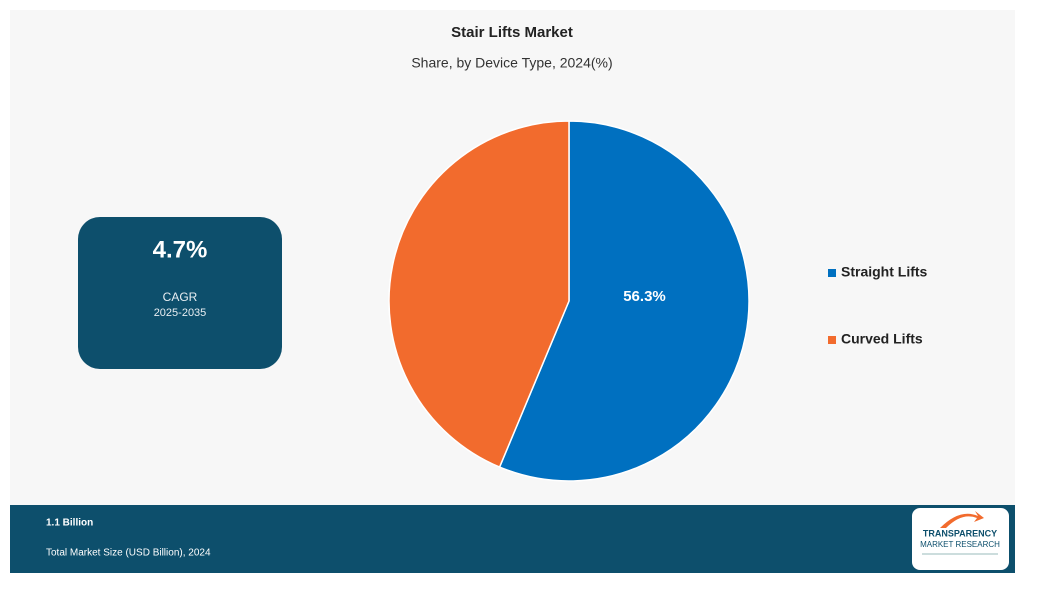  I want to click on cagr-label: CAGR, so click(180, 297).